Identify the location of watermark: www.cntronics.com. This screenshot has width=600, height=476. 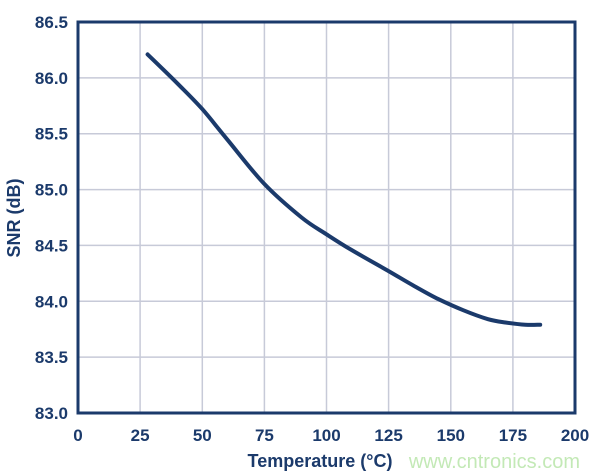
(494, 462).